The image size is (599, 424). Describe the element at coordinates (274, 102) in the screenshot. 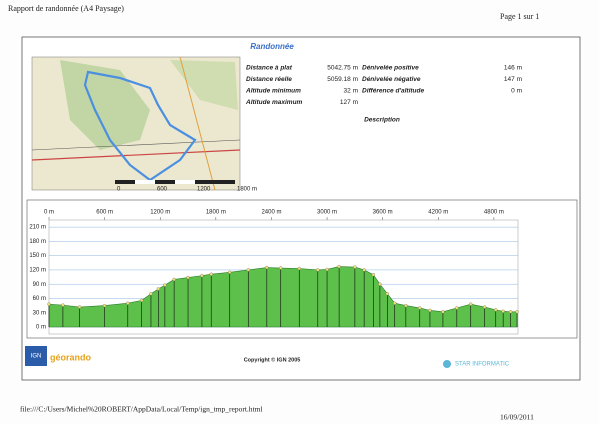

I see `stat-label: Altitude maximum` at that location.